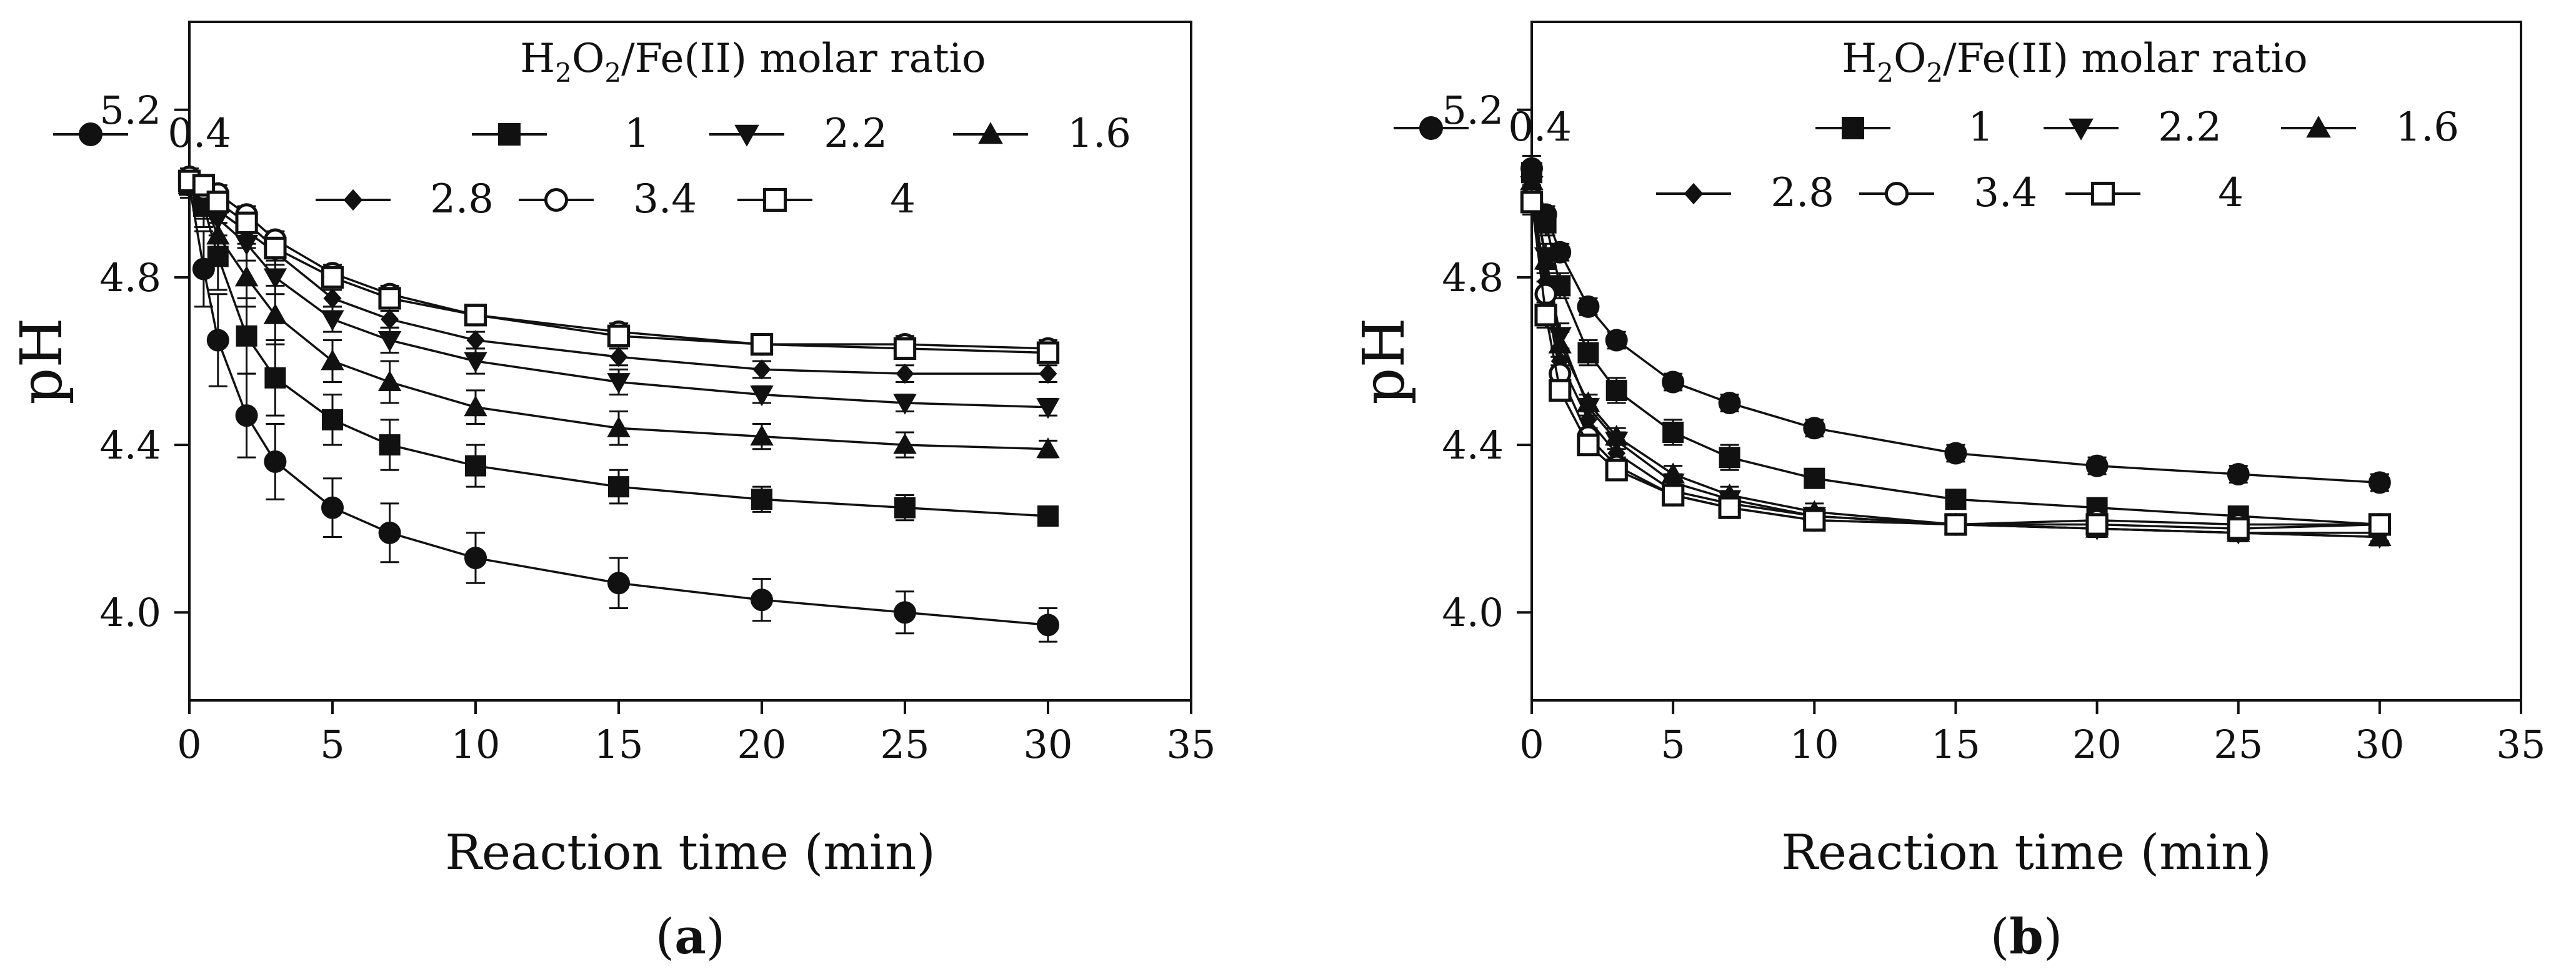 The height and width of the screenshot is (979, 2576). What do you see at coordinates (2370, 128) in the screenshot?
I see `legend-entry-1.6: 1.6` at bounding box center [2370, 128].